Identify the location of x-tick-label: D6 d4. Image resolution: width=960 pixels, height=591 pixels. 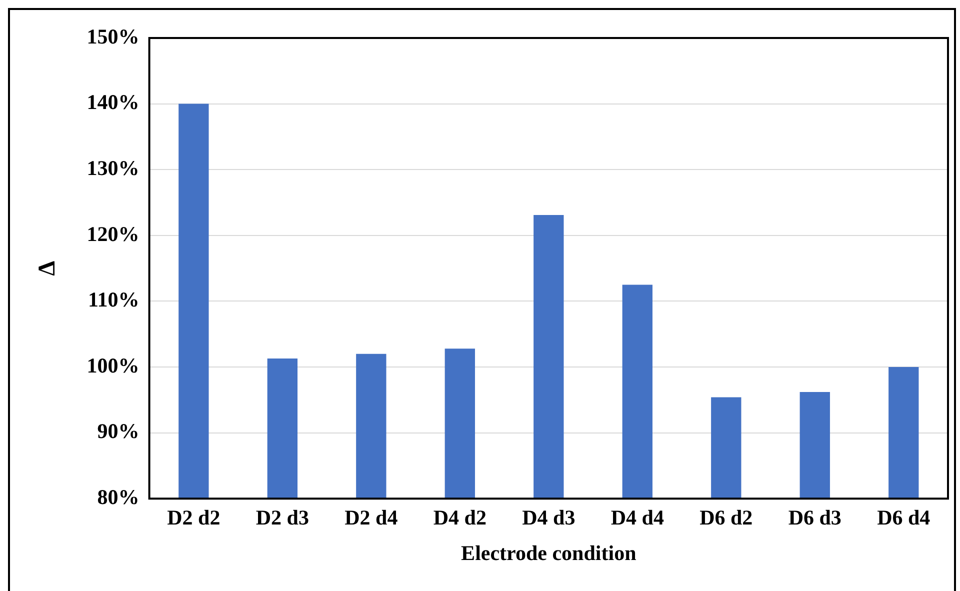
(904, 518).